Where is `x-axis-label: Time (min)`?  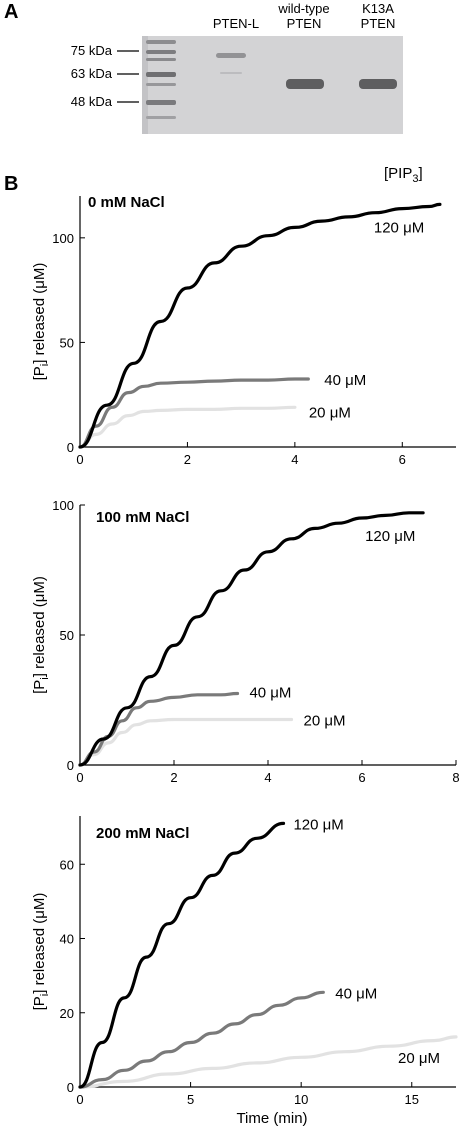 x-axis-label: Time (min) is located at coordinates (271, 1118).